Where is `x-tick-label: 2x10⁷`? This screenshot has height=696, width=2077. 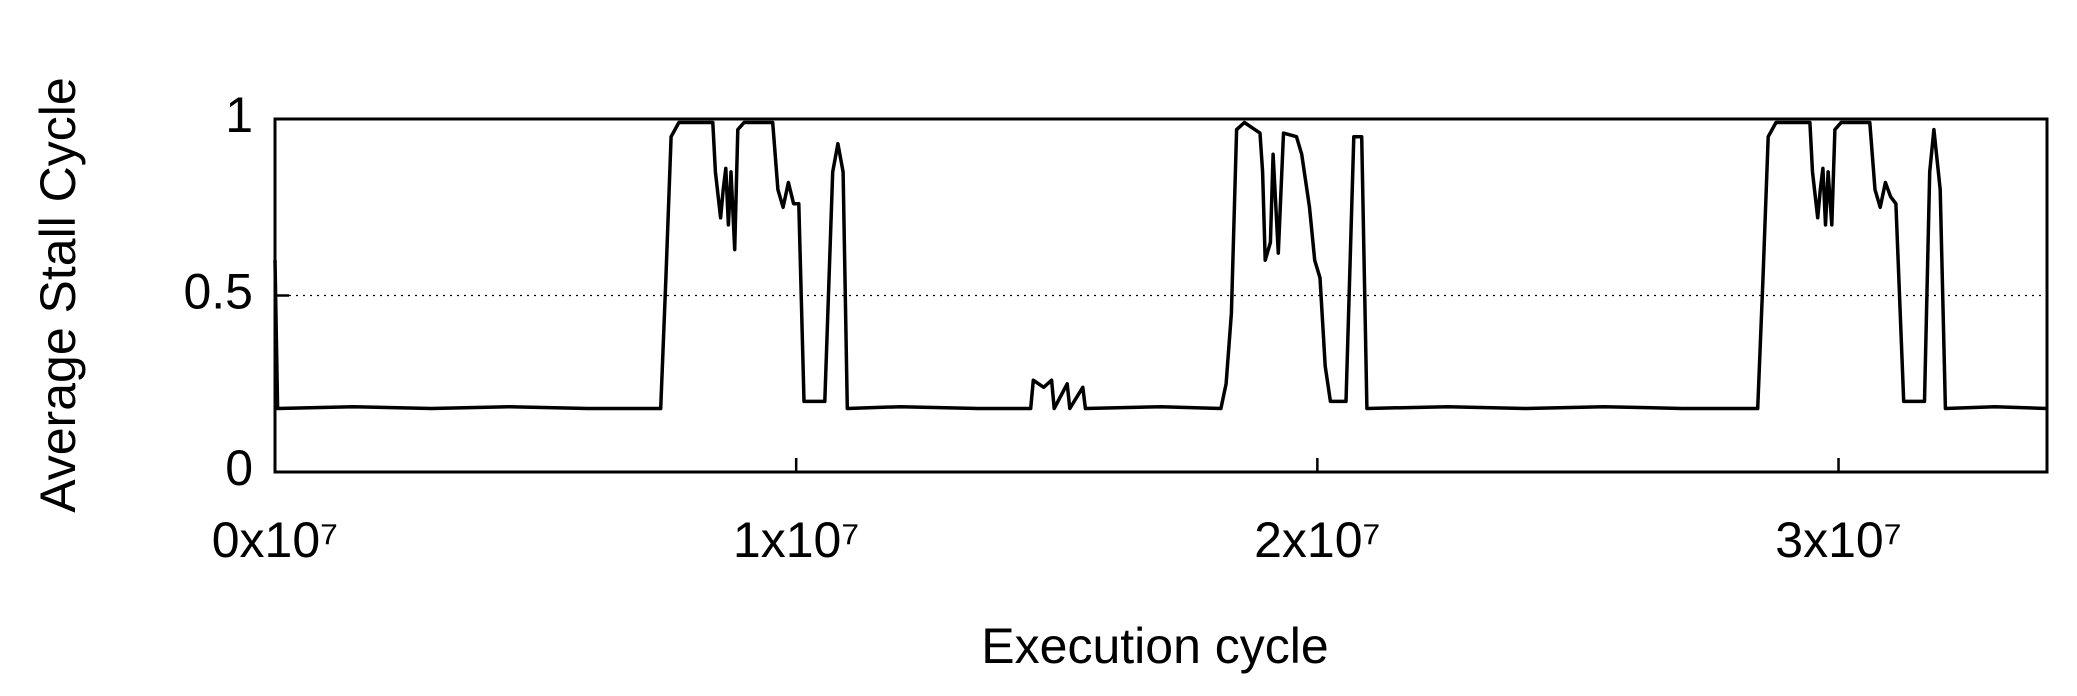
x-tick-label: 2x10⁷ is located at coordinates (1317, 540).